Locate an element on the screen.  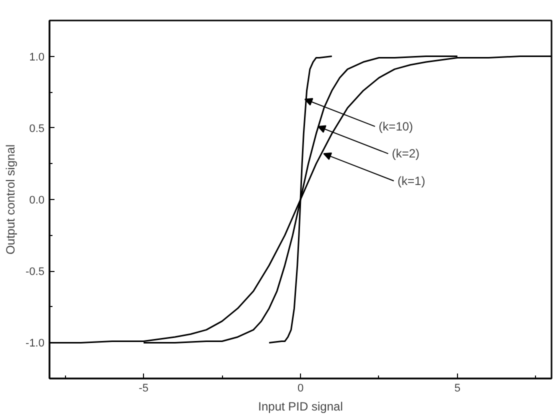
x-tick-label: 5 is located at coordinates (457, 388).